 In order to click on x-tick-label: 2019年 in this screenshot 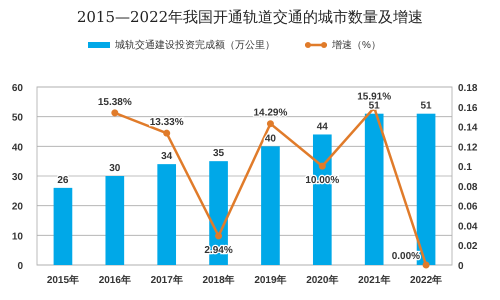, I will do `click(270, 280)`.